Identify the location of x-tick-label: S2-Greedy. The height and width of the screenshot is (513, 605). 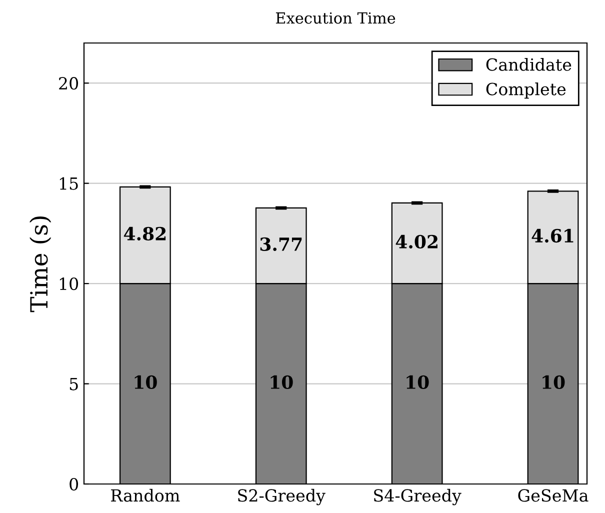
(282, 497).